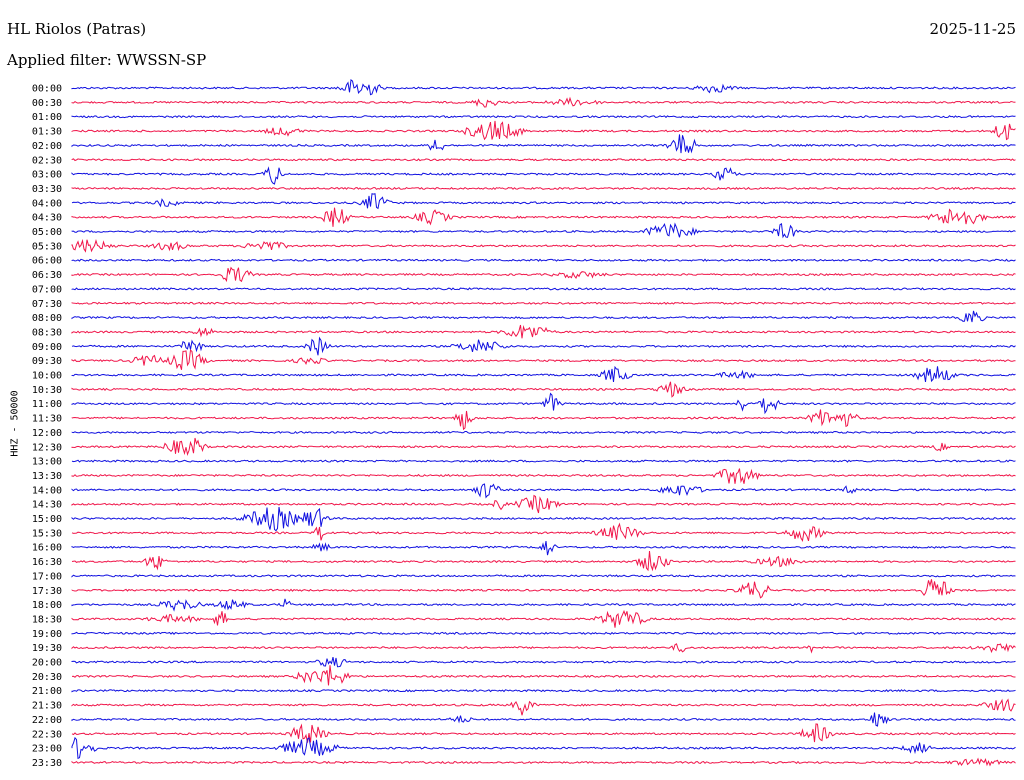  What do you see at coordinates (47, 89) in the screenshot?
I see `time-label: 00:00` at bounding box center [47, 89].